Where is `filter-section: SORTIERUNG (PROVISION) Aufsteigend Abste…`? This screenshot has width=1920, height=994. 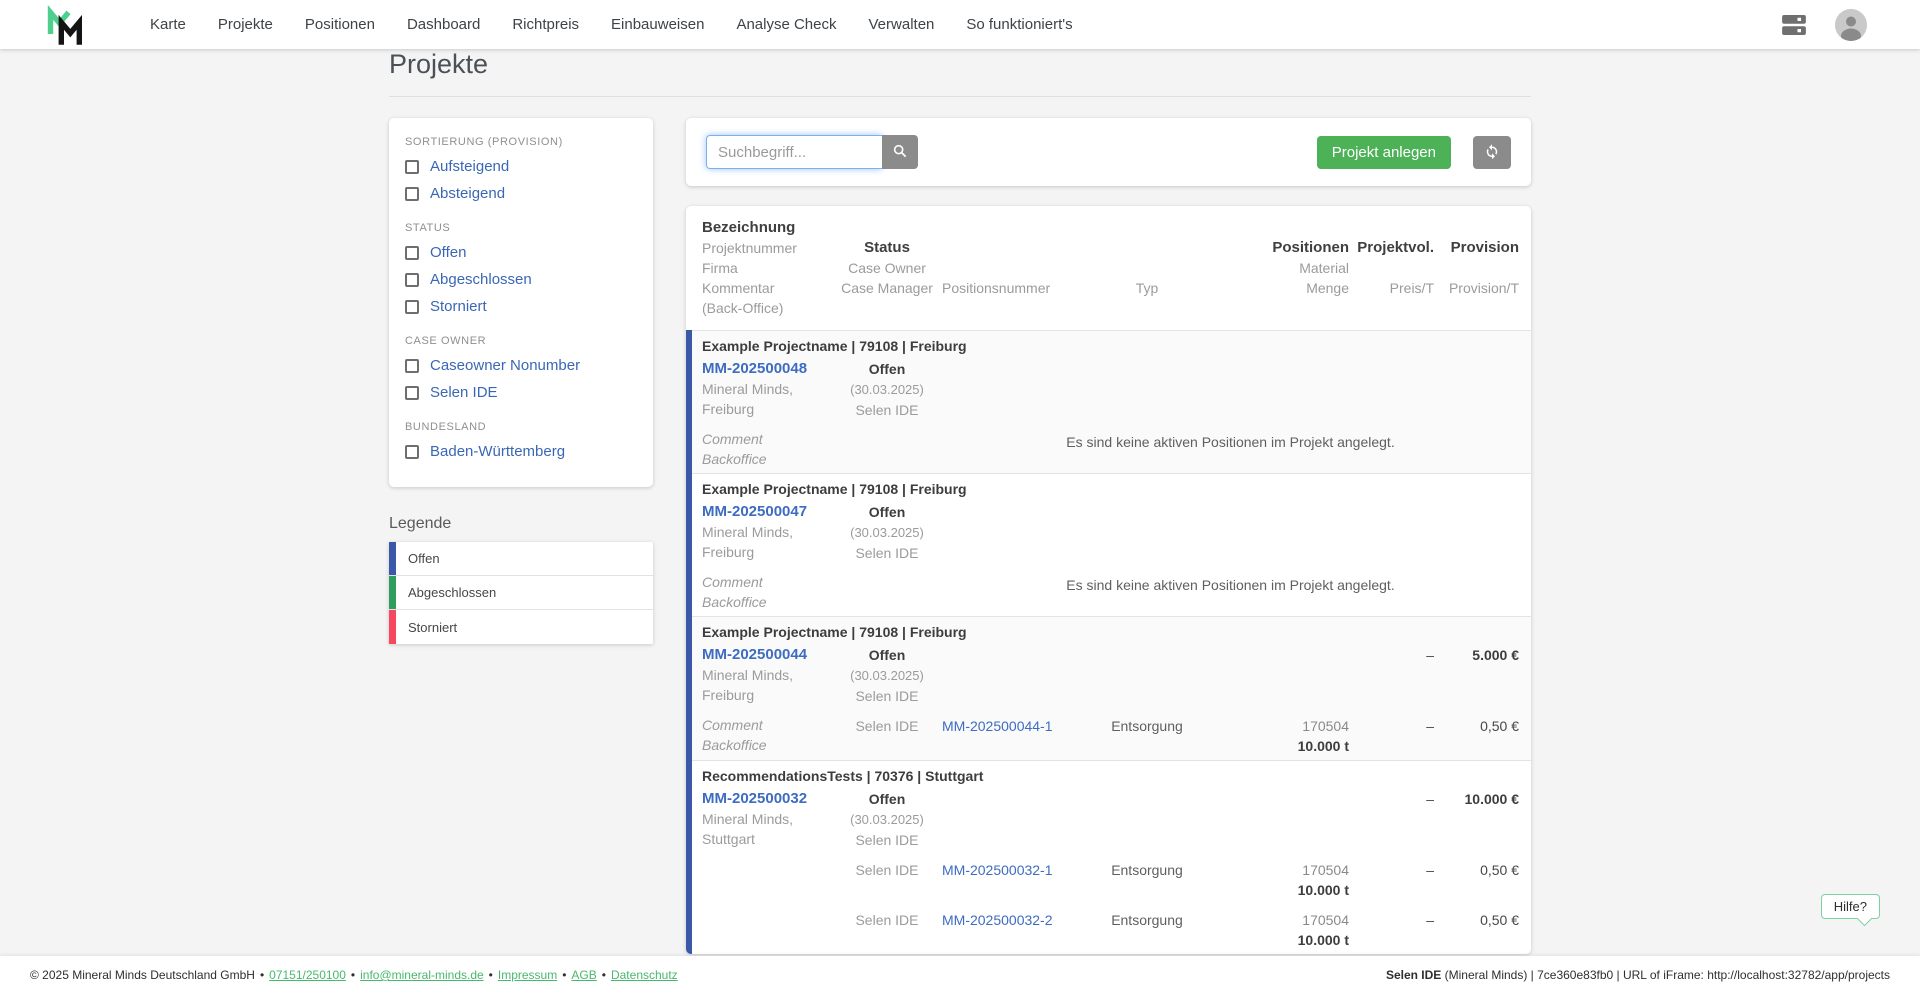
filter-section: SORTIERUNG (PROVISION) Aufsteigend Abste… is located at coordinates (521, 171).